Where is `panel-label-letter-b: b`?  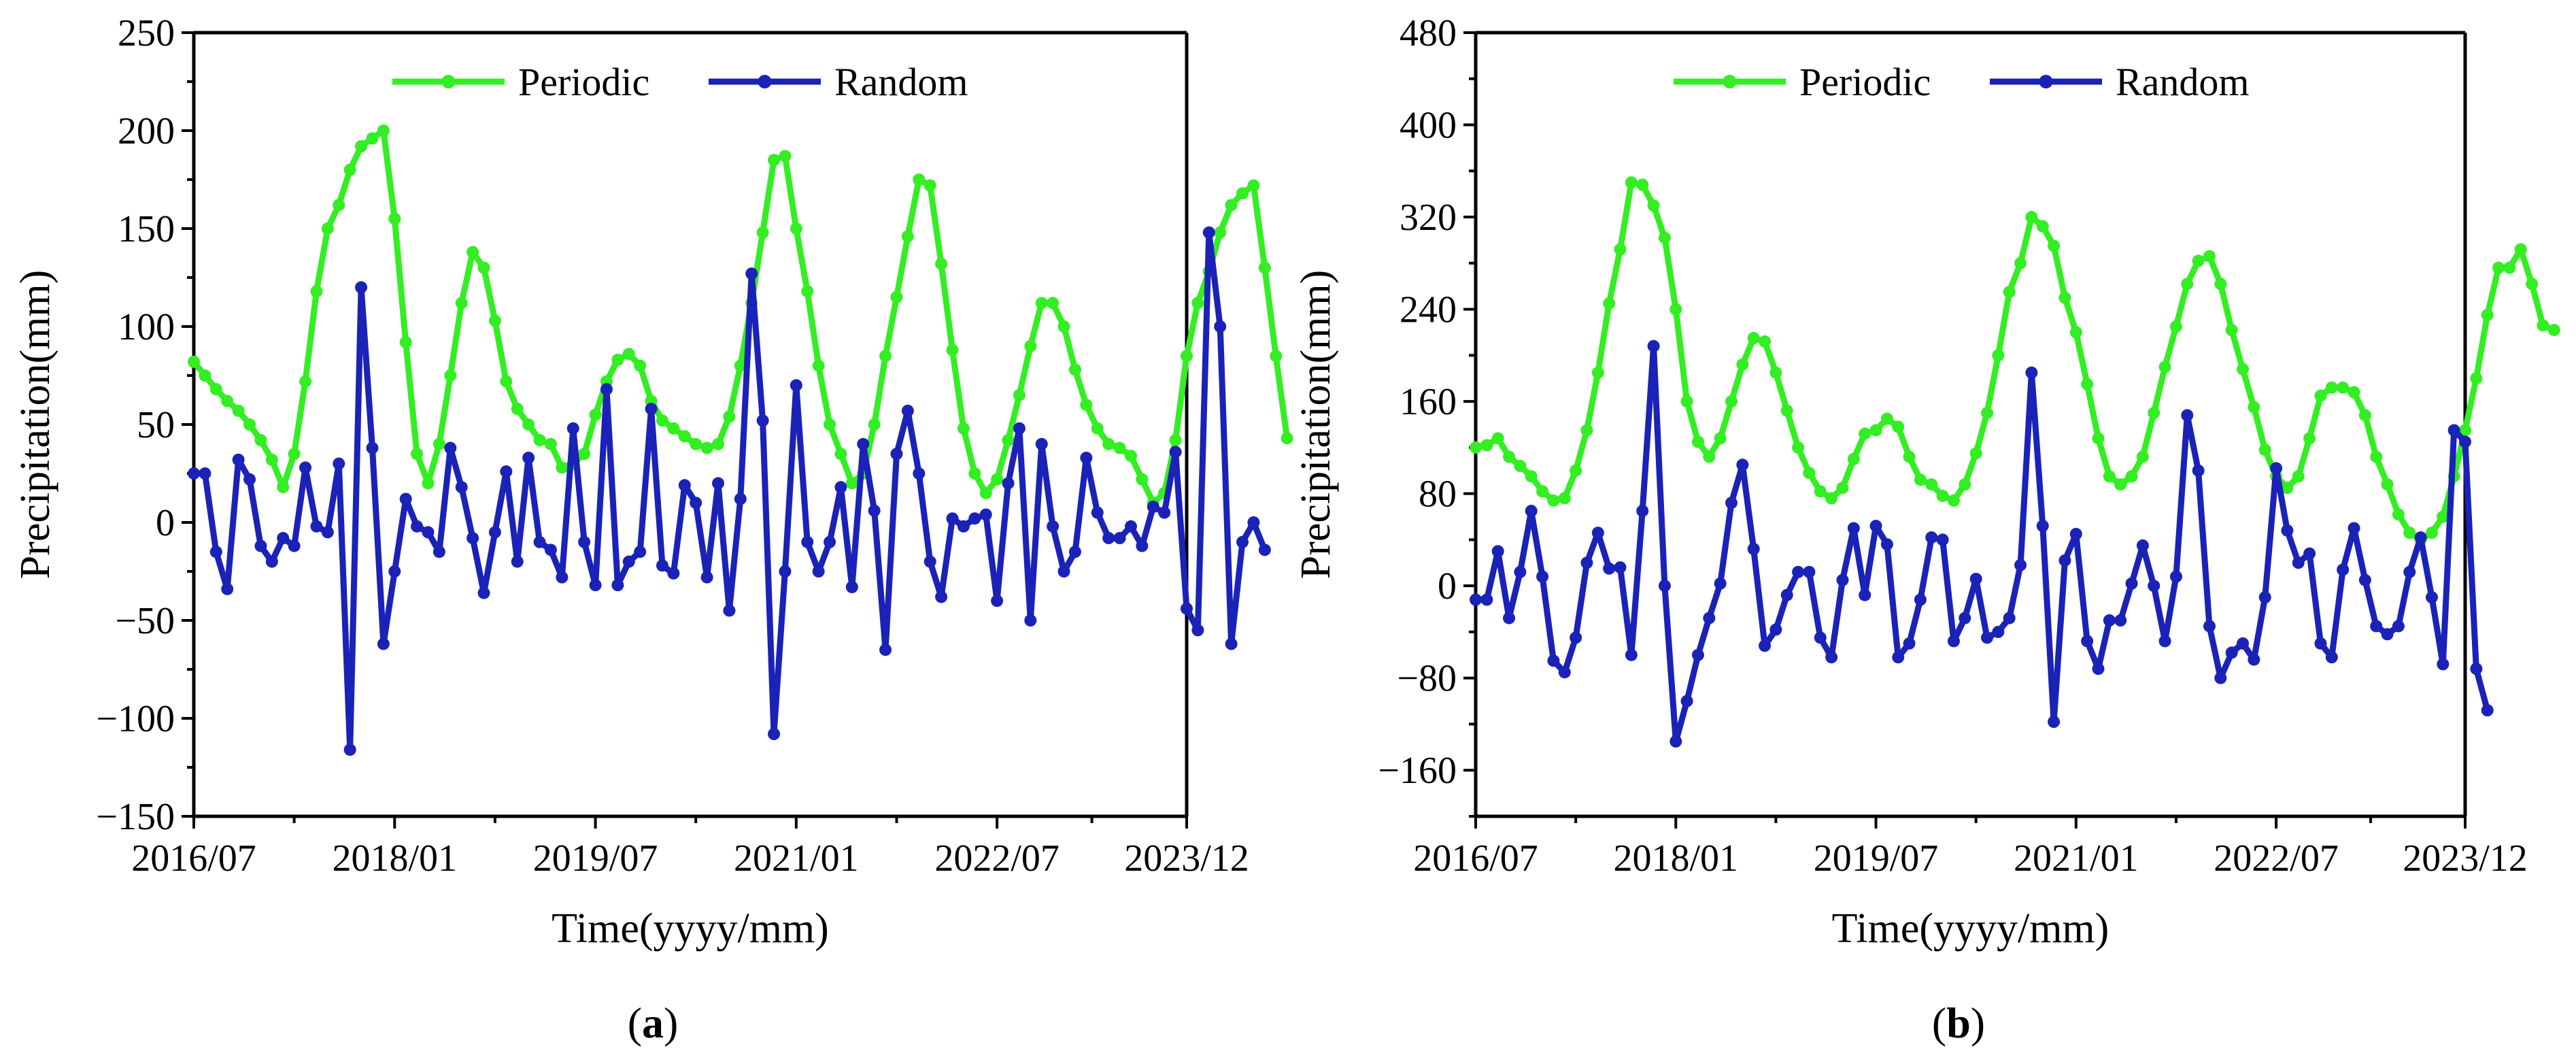 panel-label-letter-b: b is located at coordinates (1958, 1023).